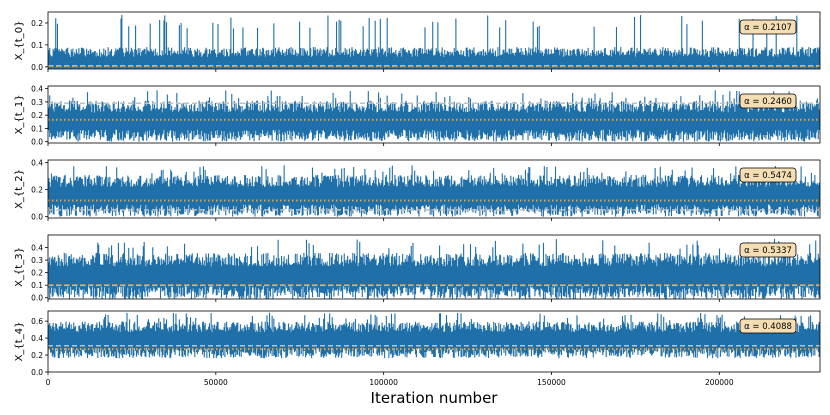 This screenshot has height=415, width=830. I want to click on x-tick-label: 0, so click(48, 382).